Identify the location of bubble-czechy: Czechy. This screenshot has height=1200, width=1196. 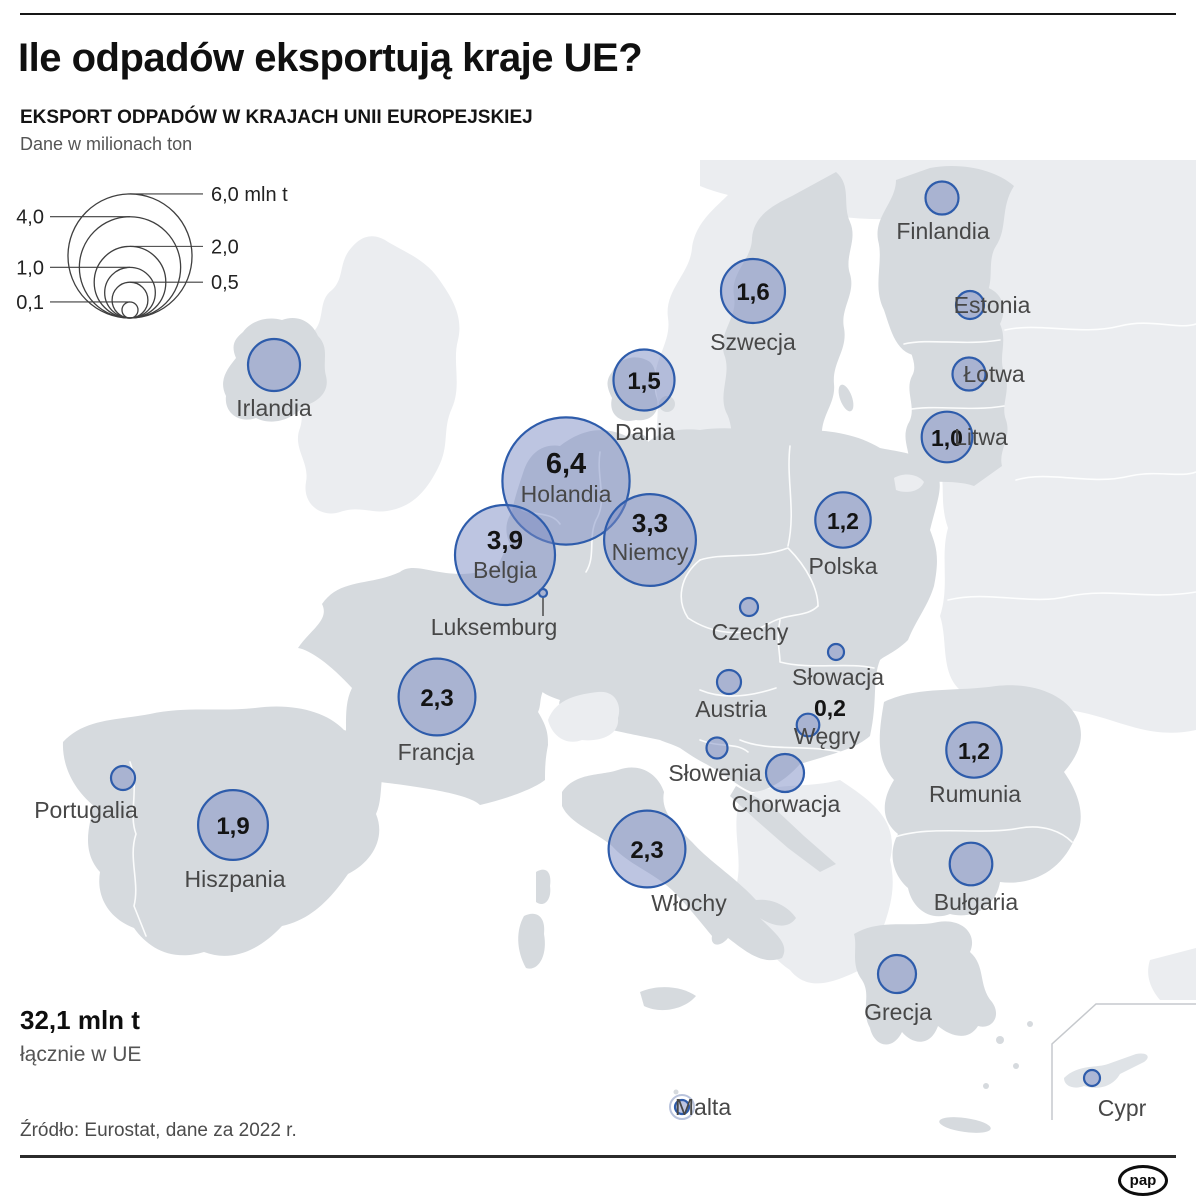
(750, 620).